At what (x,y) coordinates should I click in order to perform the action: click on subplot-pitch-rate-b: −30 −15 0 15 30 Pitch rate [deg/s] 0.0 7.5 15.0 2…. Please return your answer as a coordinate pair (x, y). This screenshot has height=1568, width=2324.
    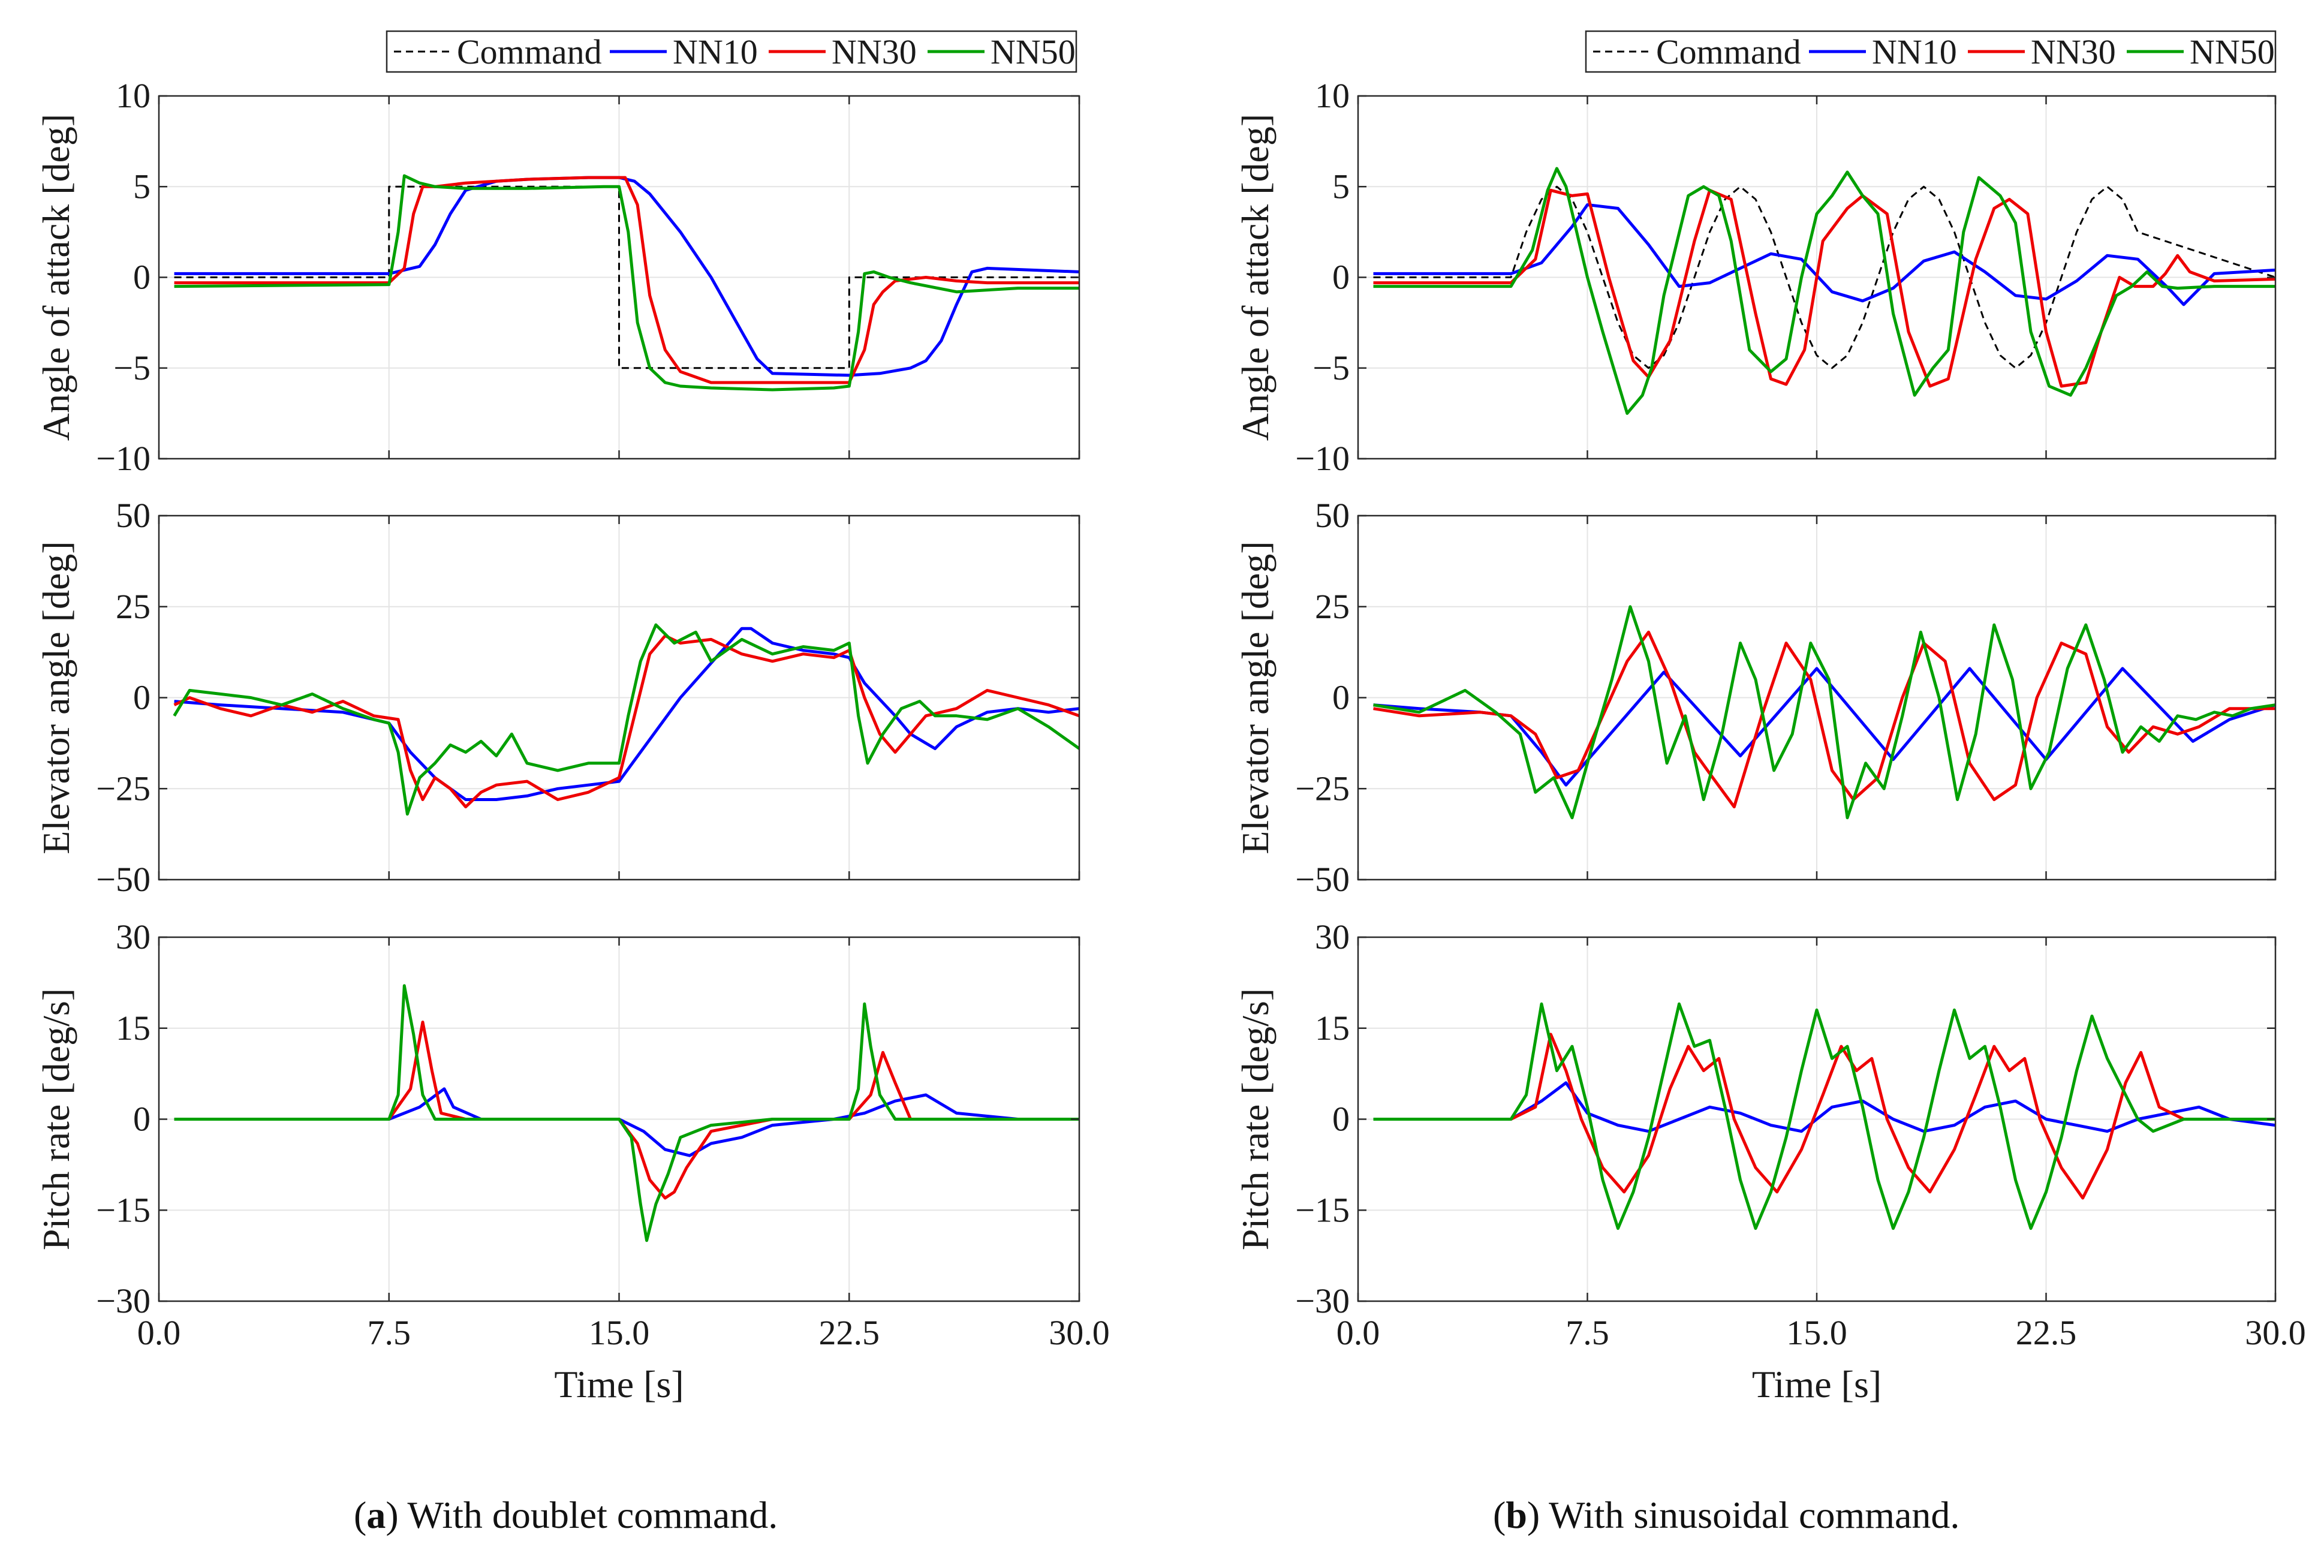
    Looking at the image, I should click on (1770, 1161).